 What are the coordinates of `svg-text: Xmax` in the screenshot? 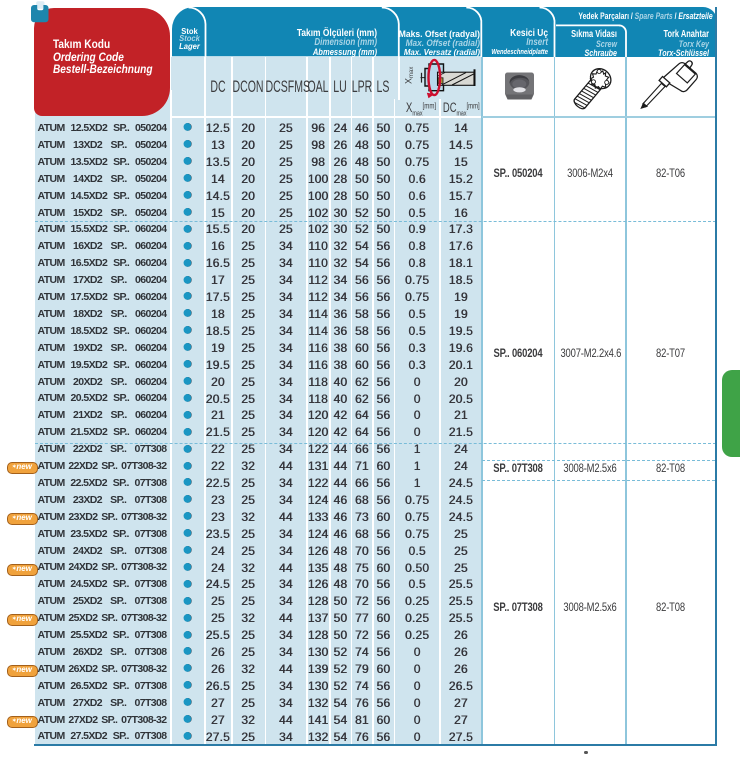 It's located at (410, 75).